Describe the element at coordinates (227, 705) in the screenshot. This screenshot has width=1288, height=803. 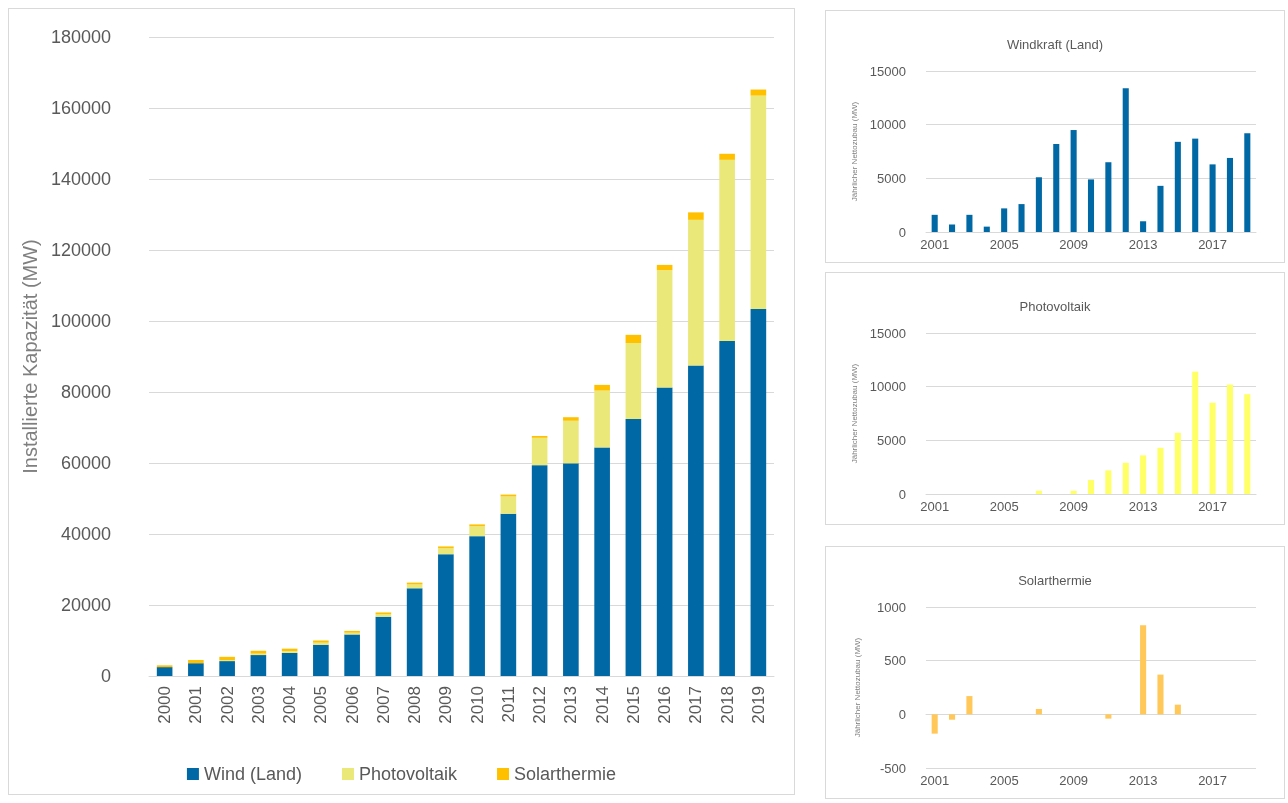
I see `x-tick-label: 2002` at that location.